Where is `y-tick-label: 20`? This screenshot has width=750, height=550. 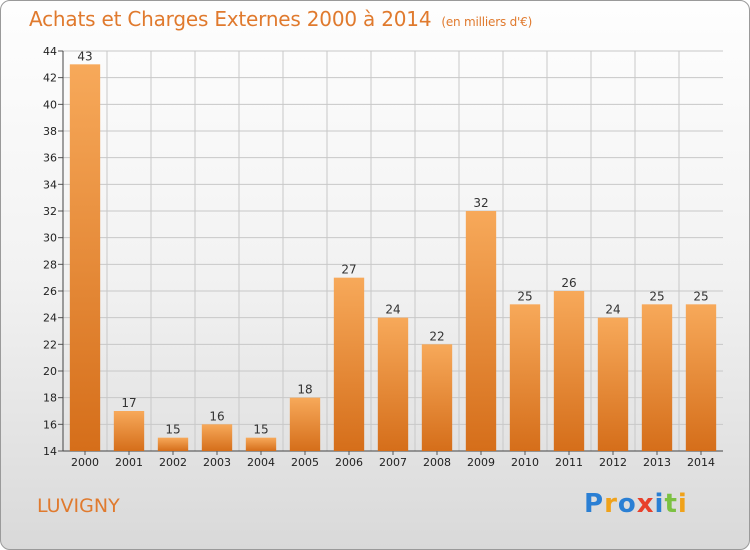
y-tick-label: 20 is located at coordinates (50, 371).